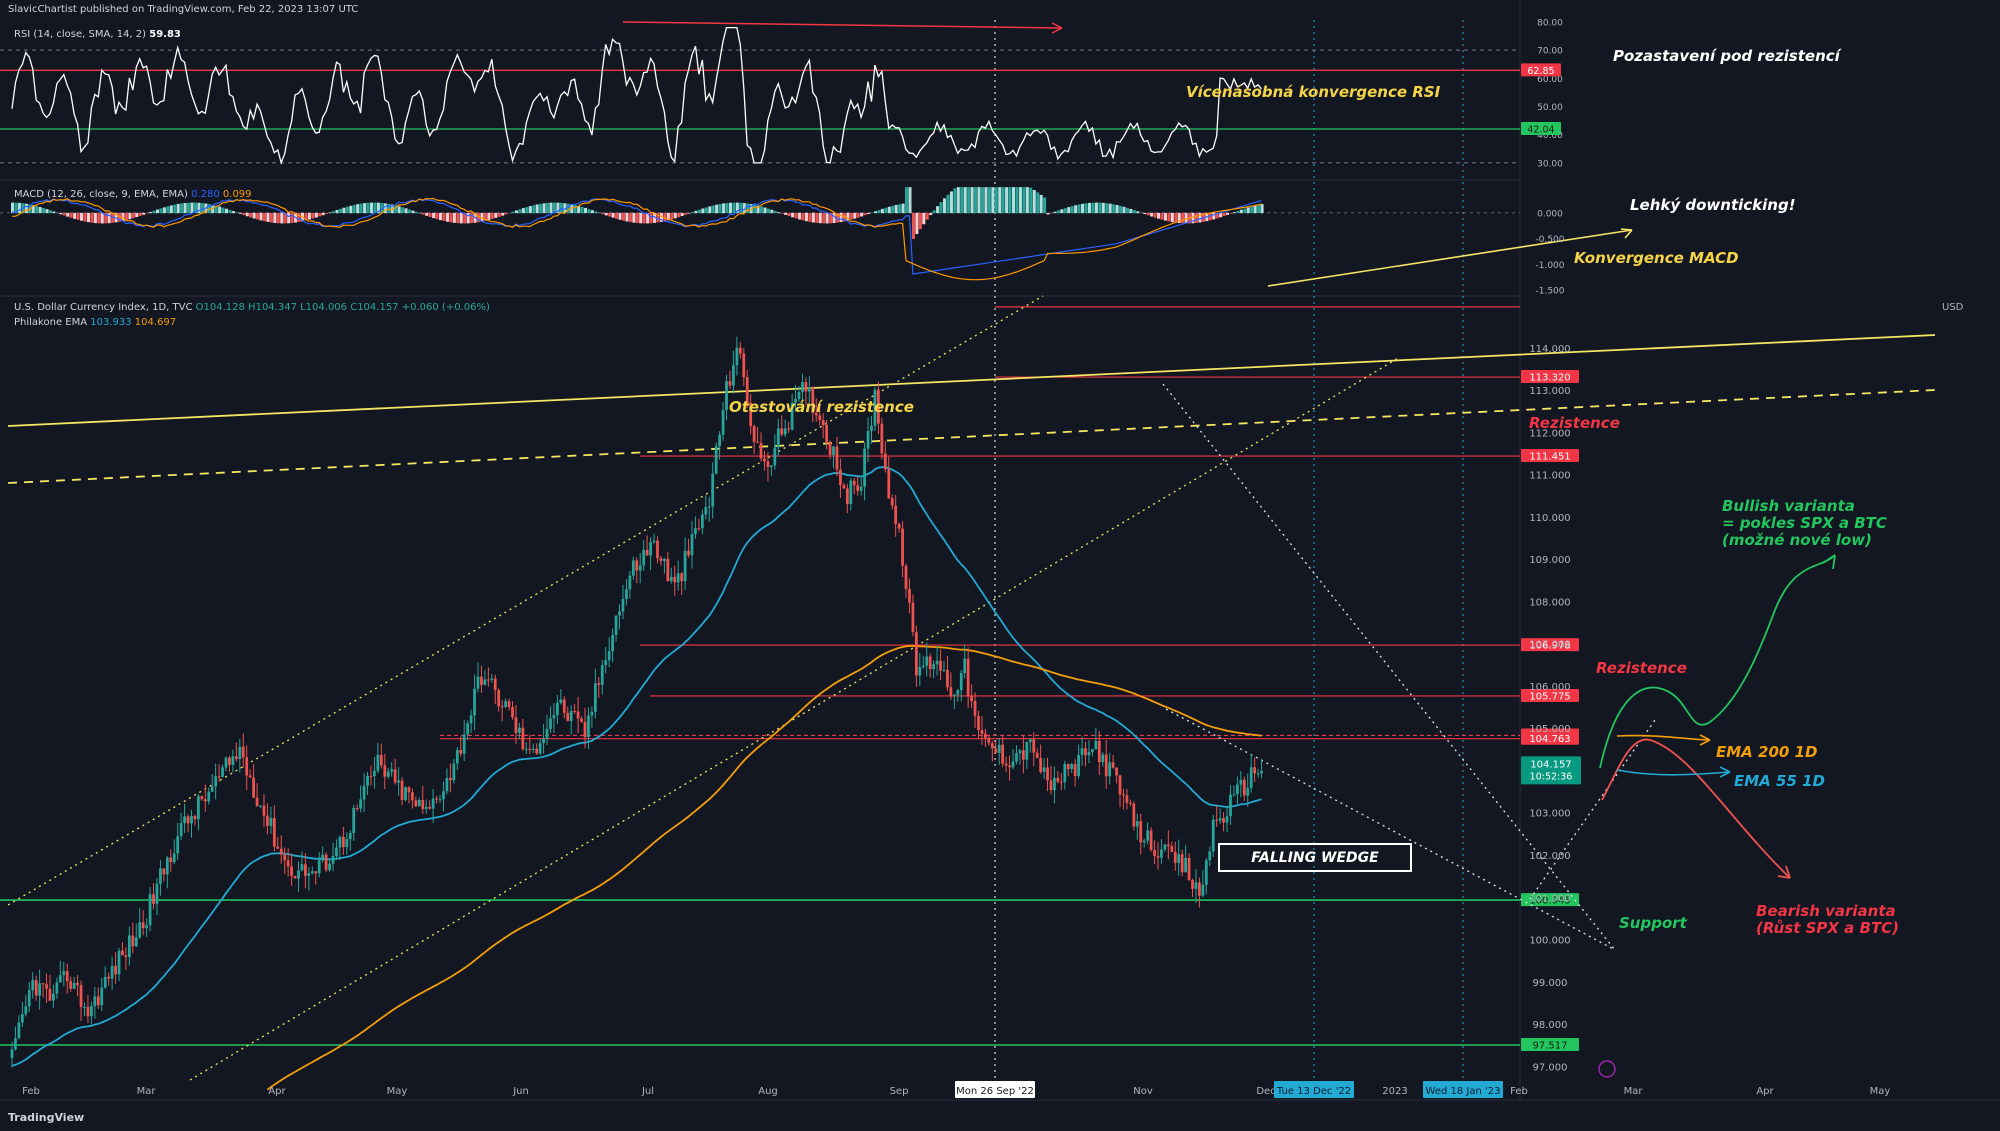 The image size is (2000, 1131). I want to click on ema55-note: EMA 55 1D, so click(1779, 781).